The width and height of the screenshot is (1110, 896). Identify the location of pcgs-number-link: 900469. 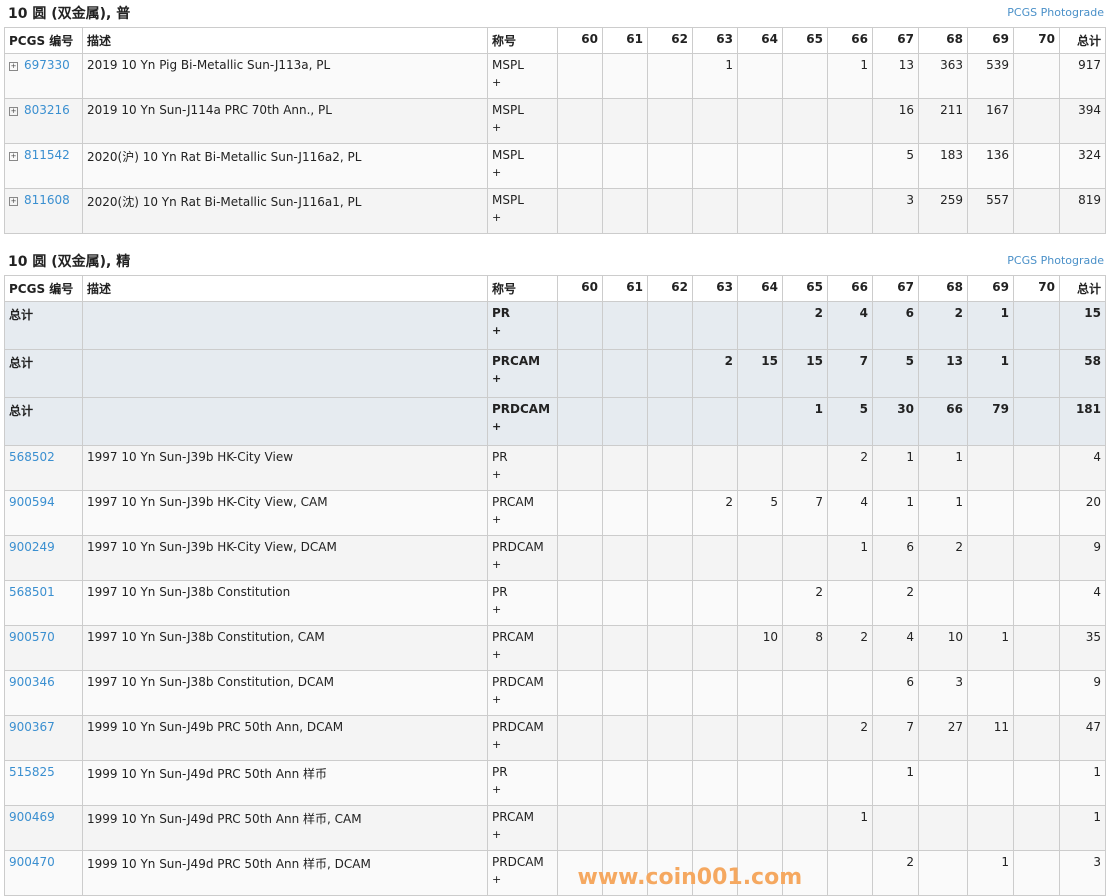
(32, 817).